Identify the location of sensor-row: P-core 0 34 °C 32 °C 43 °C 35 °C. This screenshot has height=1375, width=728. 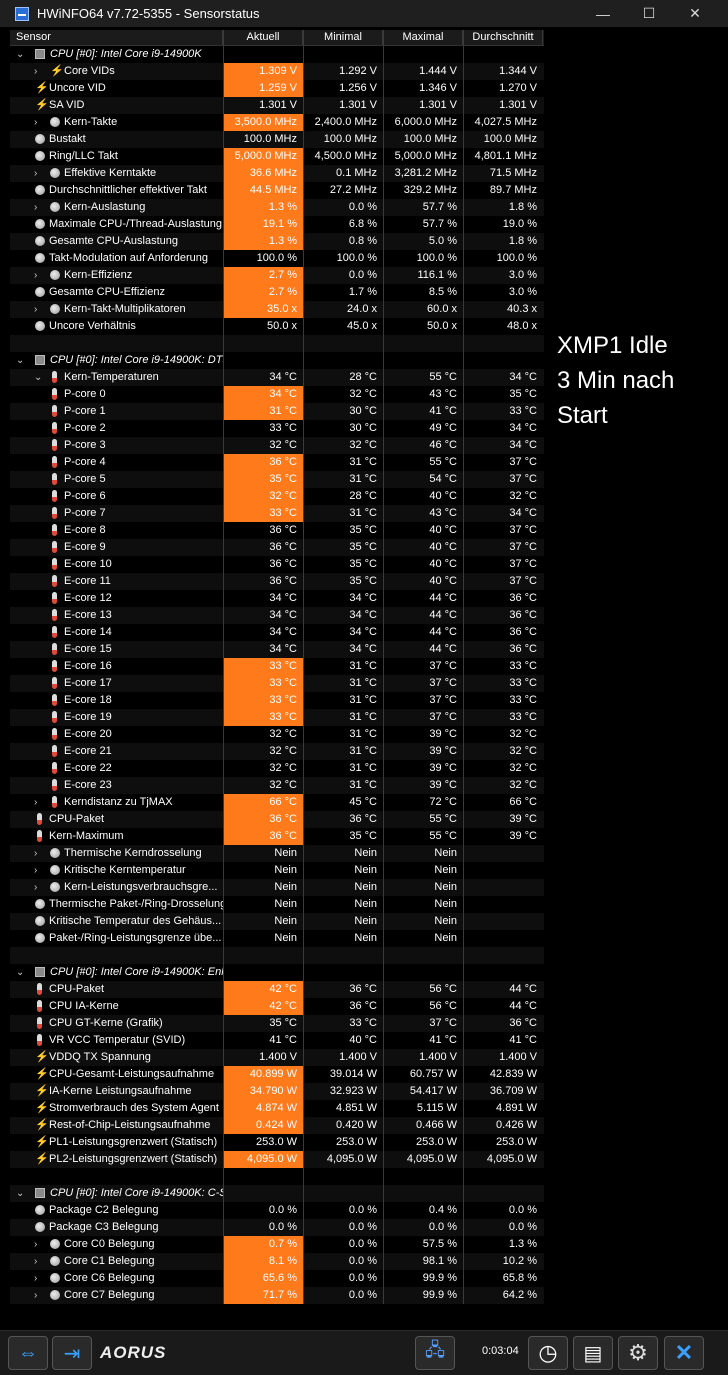
(277, 394).